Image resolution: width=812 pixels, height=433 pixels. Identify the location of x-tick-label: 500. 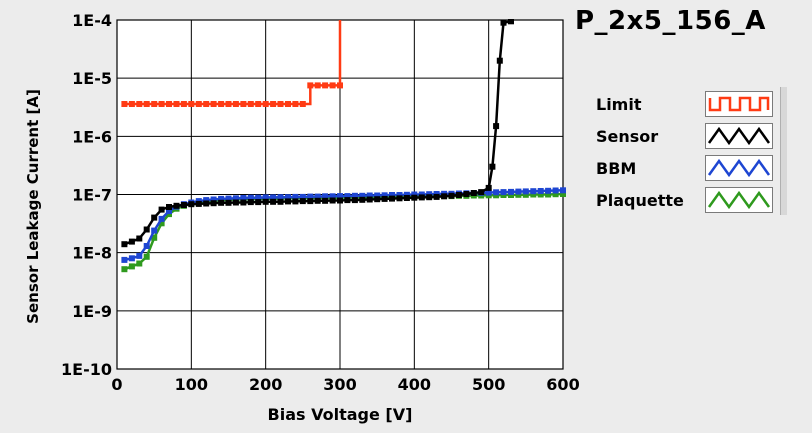
(488, 384).